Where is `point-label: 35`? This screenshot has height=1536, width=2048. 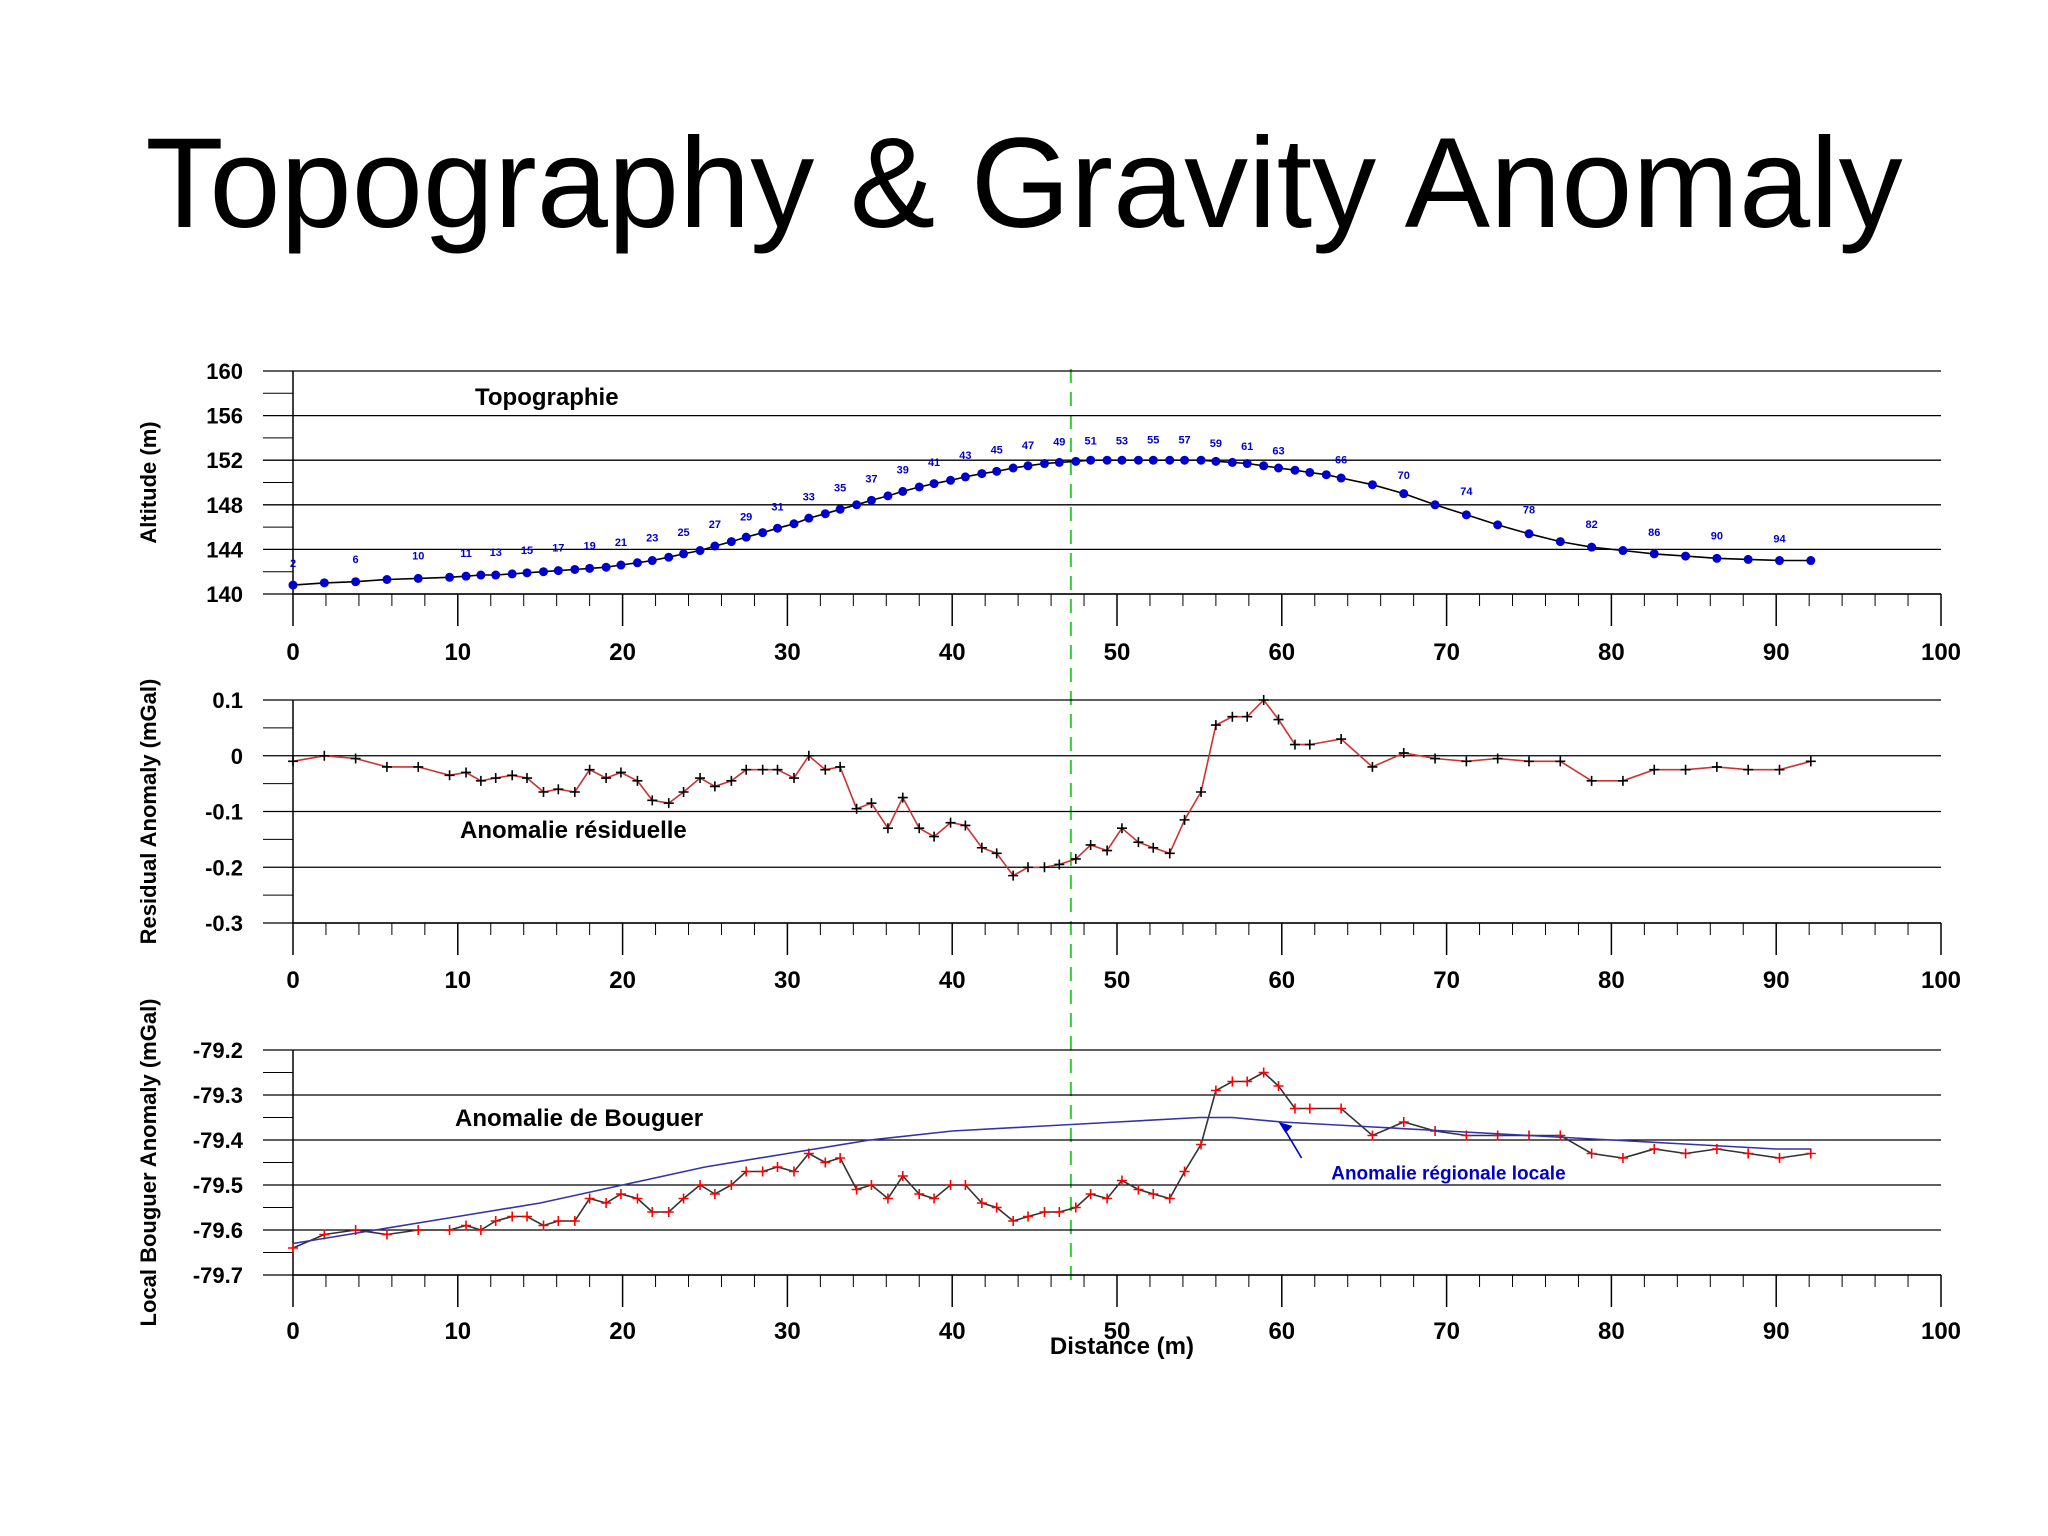 point-label: 35 is located at coordinates (840, 488).